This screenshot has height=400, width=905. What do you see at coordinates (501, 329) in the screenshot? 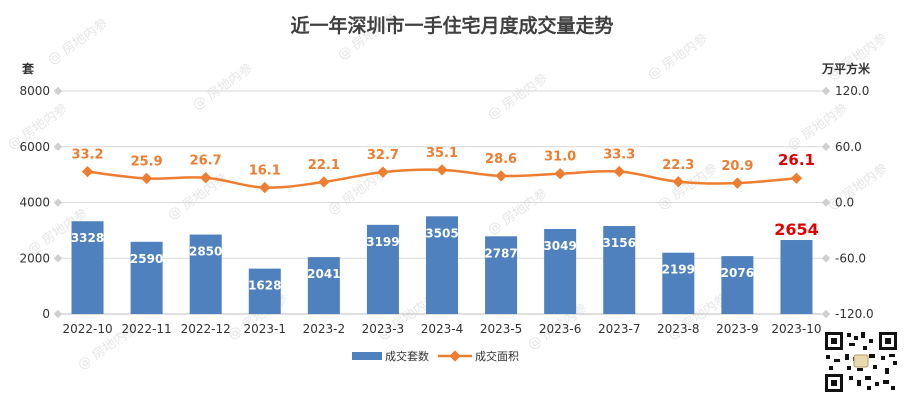
I see `category-label: 2023-5` at bounding box center [501, 329].